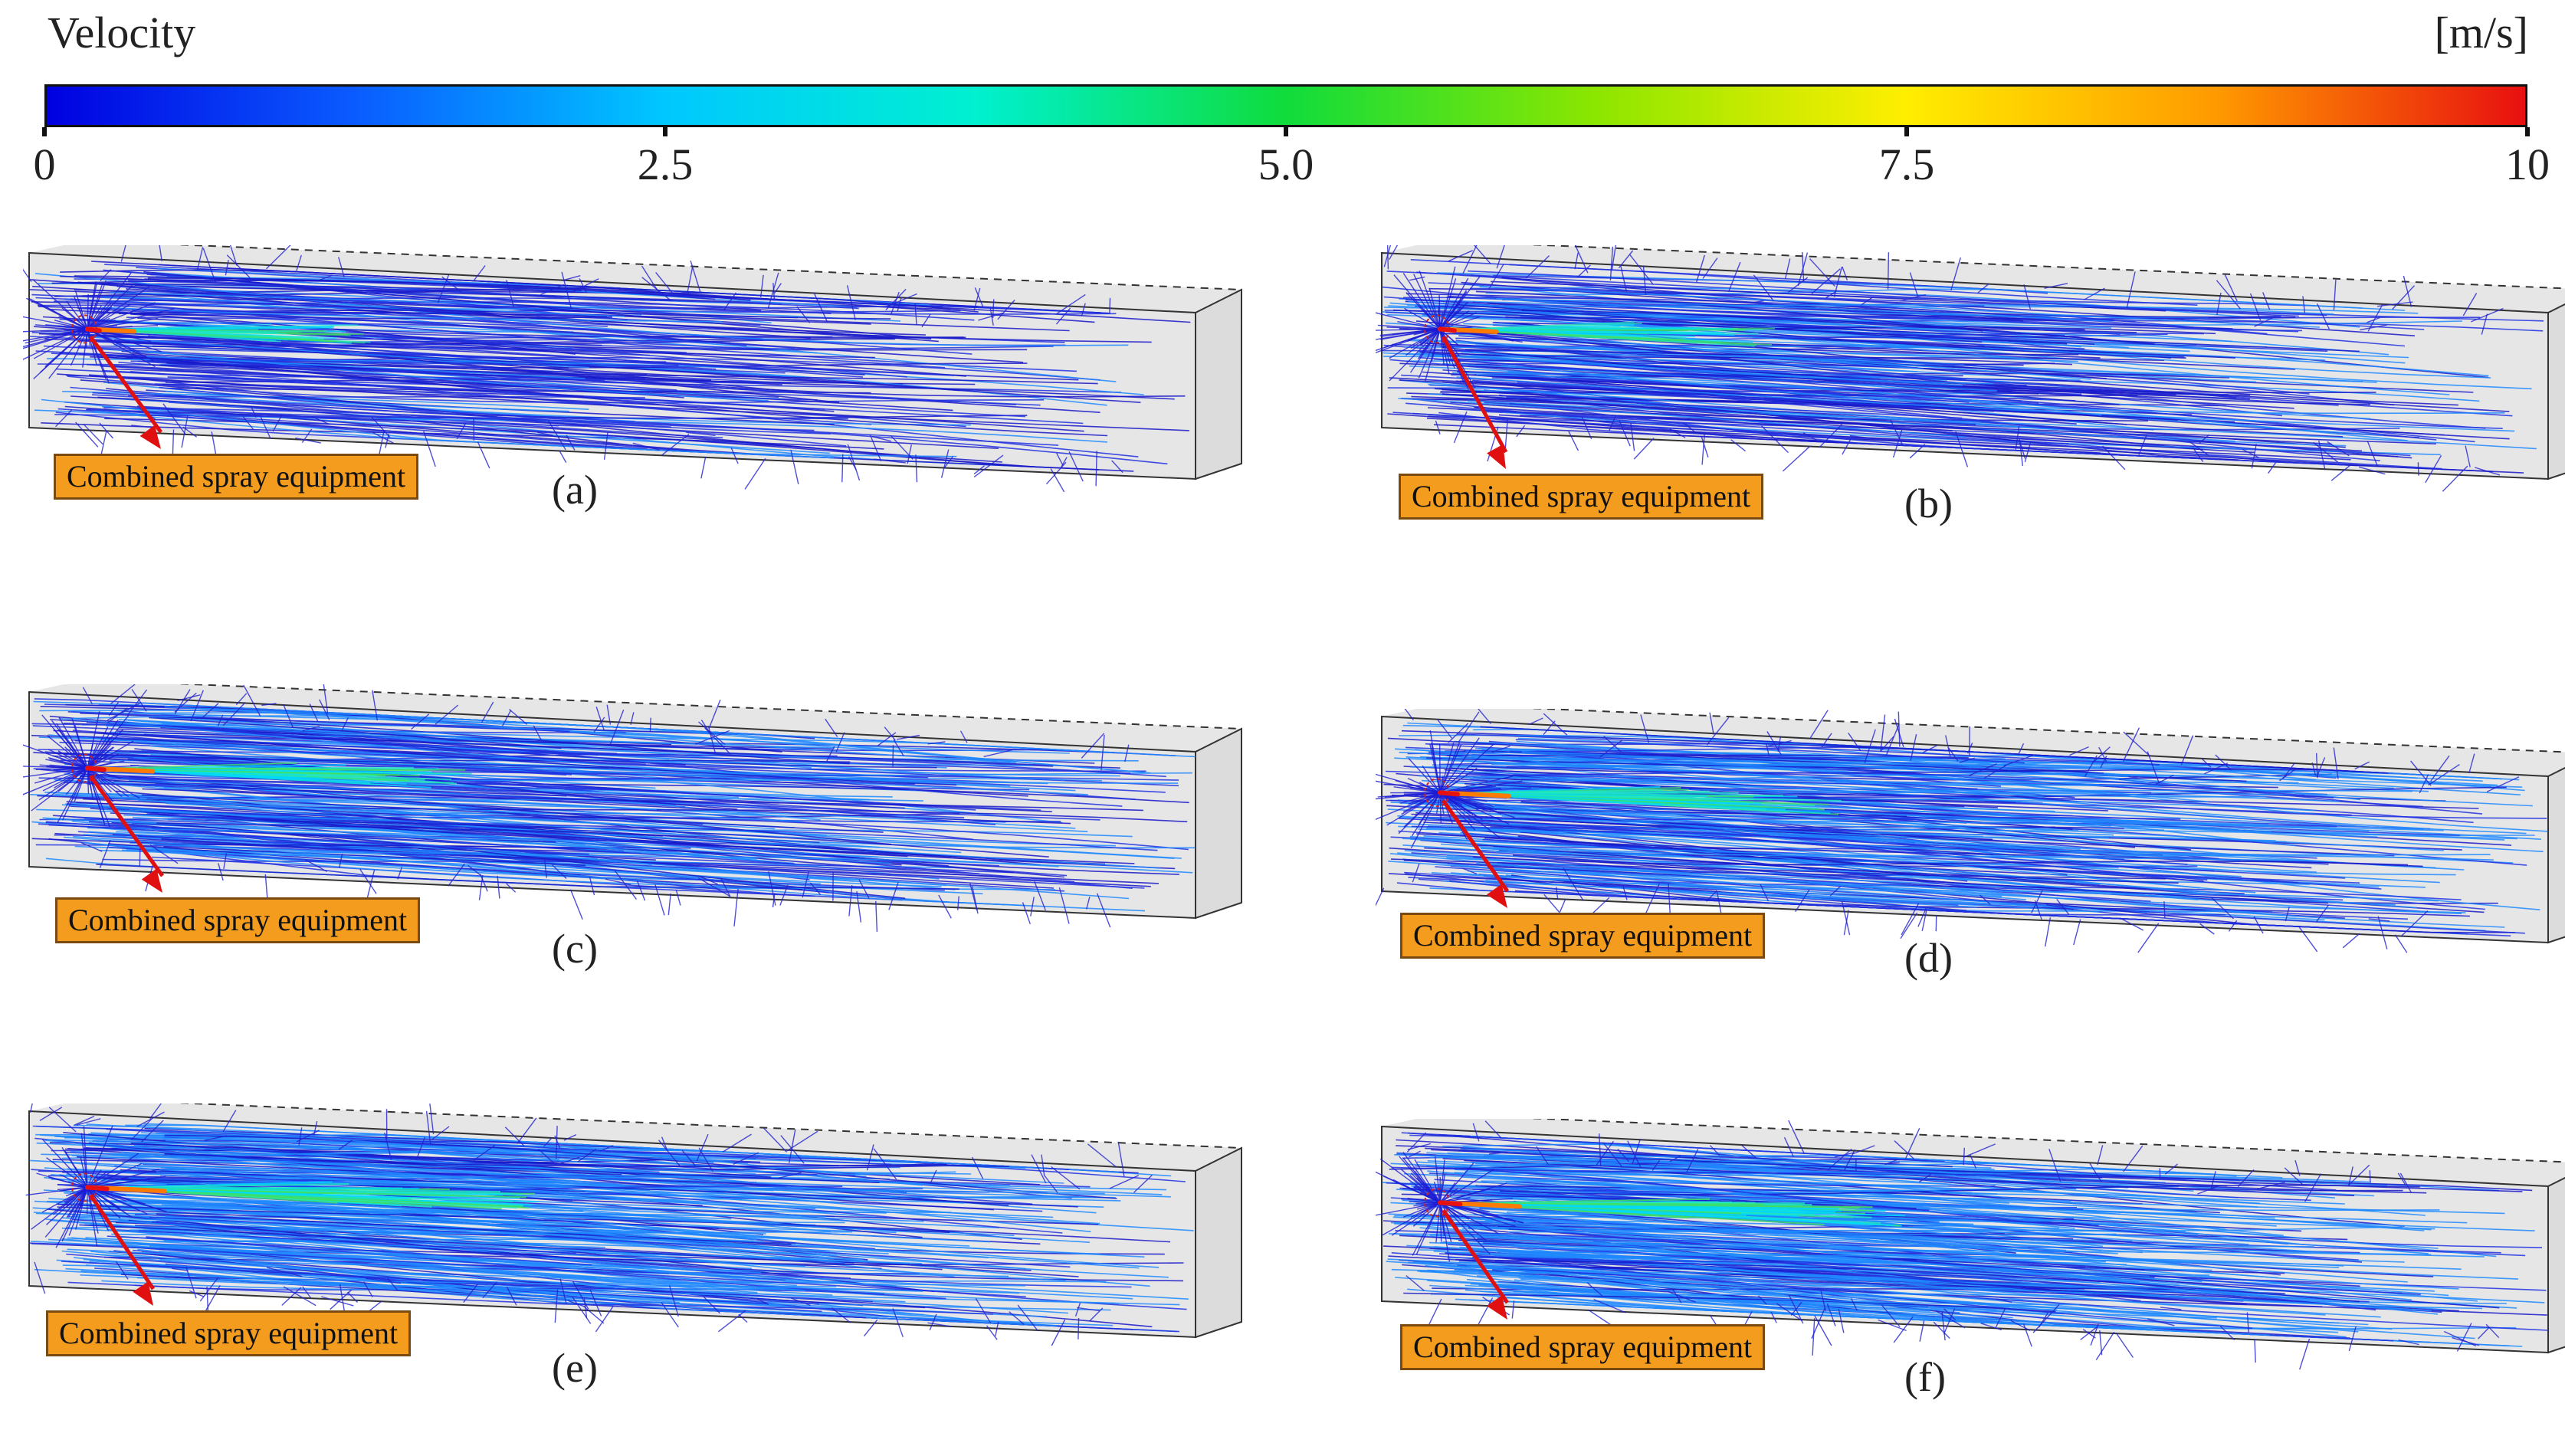 The image size is (2565, 1456). Describe the element at coordinates (236, 477) in the screenshot. I see `equipment-label-a: Combined spray equipment` at that location.